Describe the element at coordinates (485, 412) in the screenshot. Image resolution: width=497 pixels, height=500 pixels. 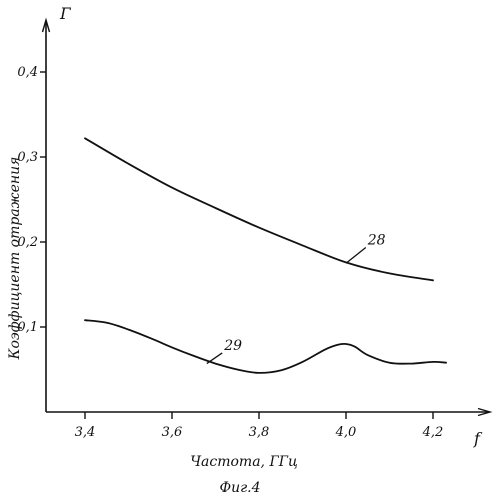
I see `x-axis-arrow` at that location.